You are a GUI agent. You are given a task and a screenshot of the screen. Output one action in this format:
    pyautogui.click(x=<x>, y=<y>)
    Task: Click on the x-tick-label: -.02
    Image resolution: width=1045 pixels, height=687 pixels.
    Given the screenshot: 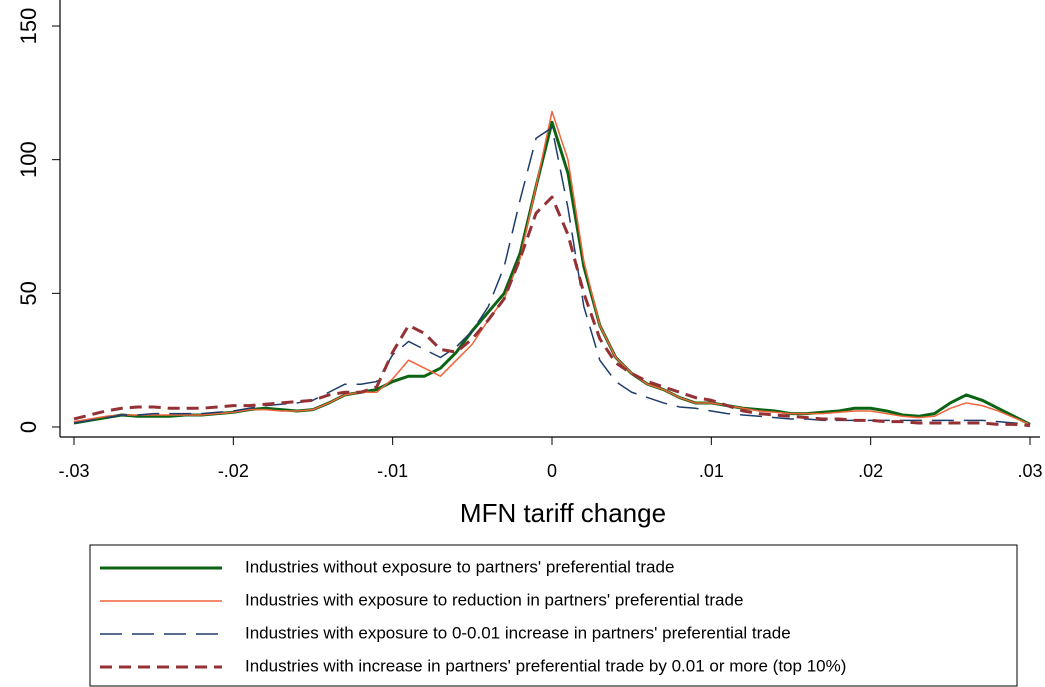 What is the action you would take?
    pyautogui.click(x=233, y=471)
    